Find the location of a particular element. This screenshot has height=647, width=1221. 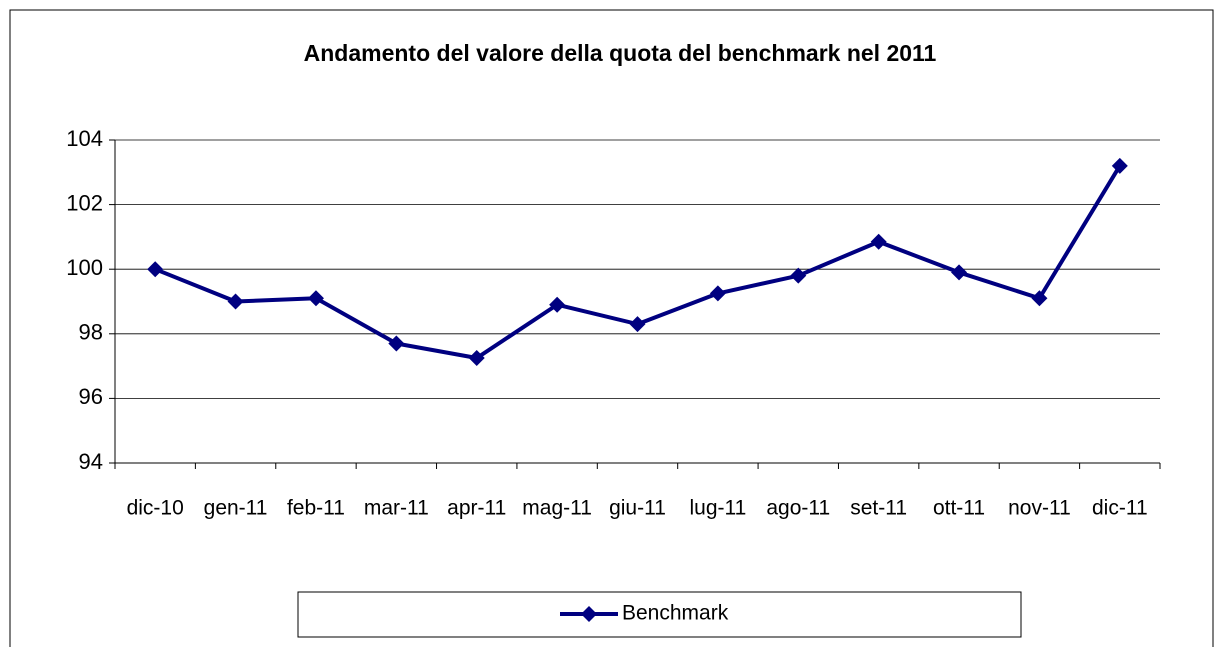

x-tick-label: mag-11 is located at coordinates (557, 508).